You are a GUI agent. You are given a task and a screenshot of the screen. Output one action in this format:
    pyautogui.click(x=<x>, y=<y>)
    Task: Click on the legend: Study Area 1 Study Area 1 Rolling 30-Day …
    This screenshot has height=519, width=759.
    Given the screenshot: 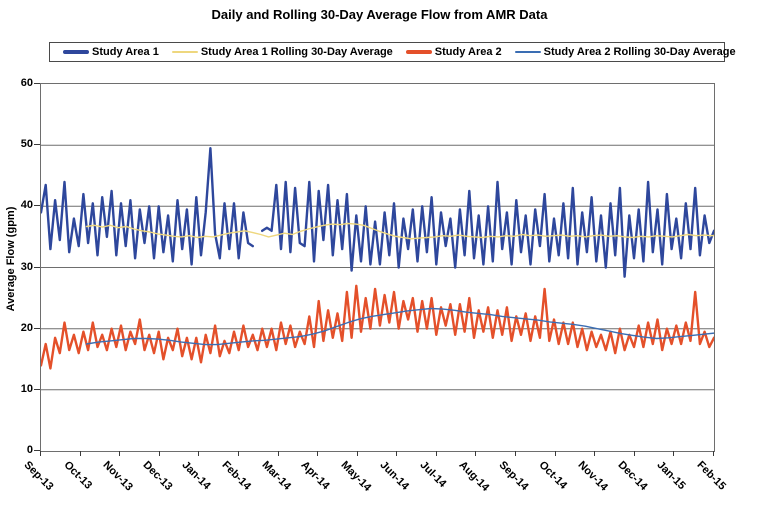 What is the action you would take?
    pyautogui.click(x=392, y=52)
    